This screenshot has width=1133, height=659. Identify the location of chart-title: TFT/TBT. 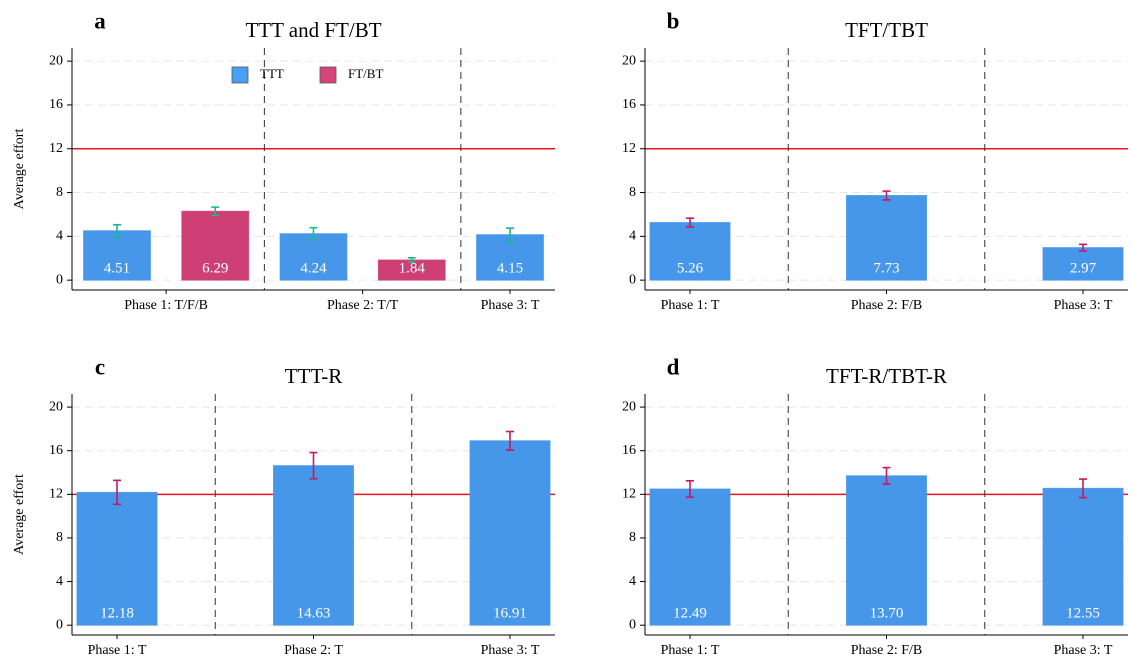
(886, 30).